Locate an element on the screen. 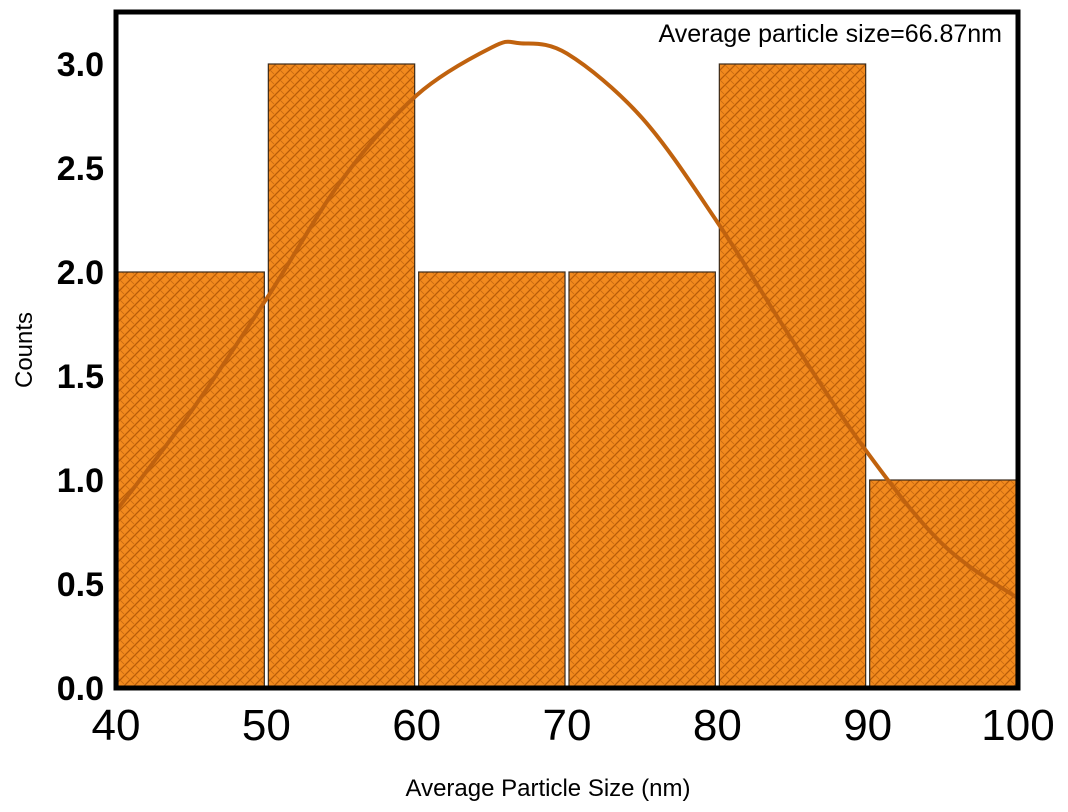  x-tick-label: 60 is located at coordinates (416, 725).